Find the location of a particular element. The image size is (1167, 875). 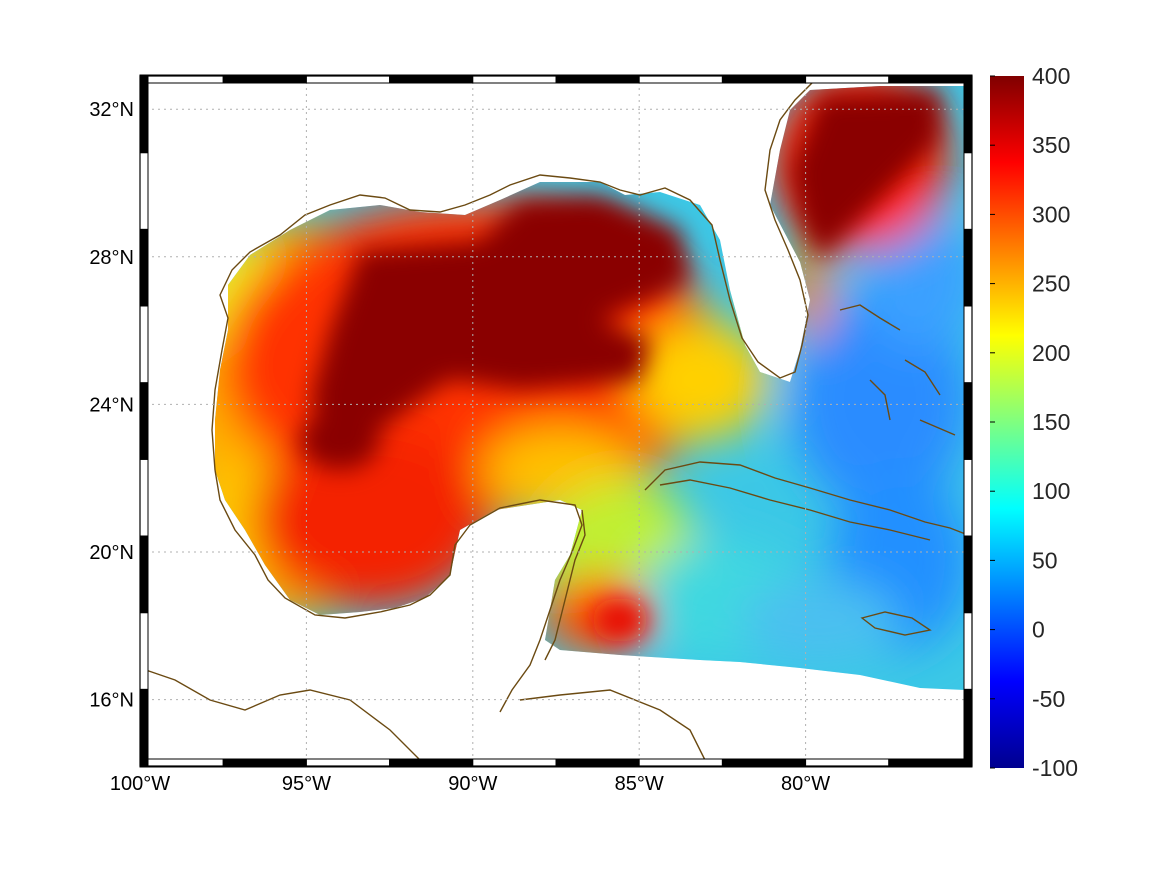

coast-yucatan-east is located at coordinates (565, 585).